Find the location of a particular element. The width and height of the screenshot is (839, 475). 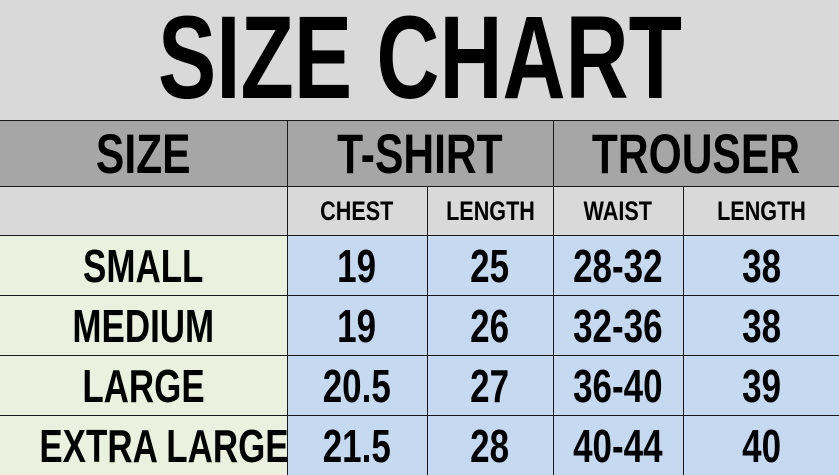

size-value: LARGE is located at coordinates (143, 386).